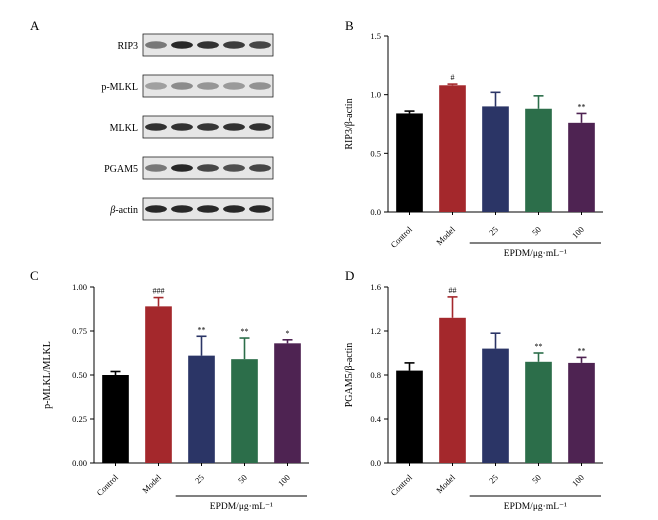 The width and height of the screenshot is (658, 520). I want to click on western-blot-panel: A RIP3 p-MLKL MLKL PGAM5 β-actin, so click(152, 119).